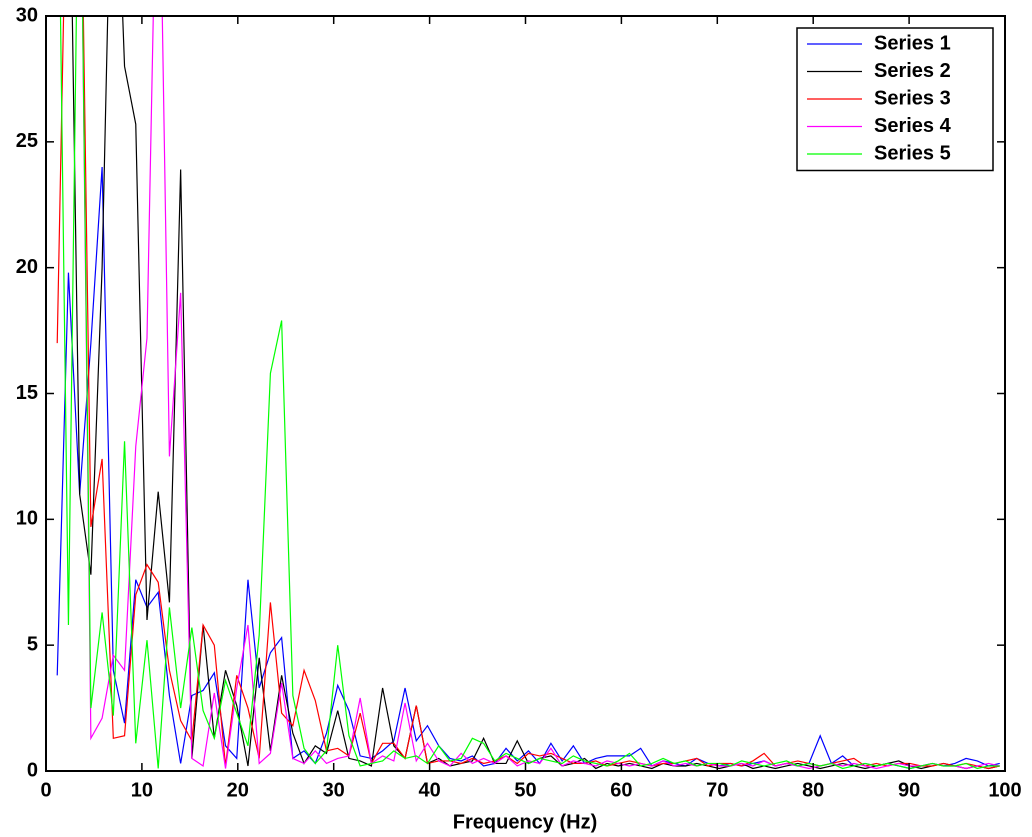  What do you see at coordinates (238, 790) in the screenshot?
I see `x-tick-label: 20` at bounding box center [238, 790].